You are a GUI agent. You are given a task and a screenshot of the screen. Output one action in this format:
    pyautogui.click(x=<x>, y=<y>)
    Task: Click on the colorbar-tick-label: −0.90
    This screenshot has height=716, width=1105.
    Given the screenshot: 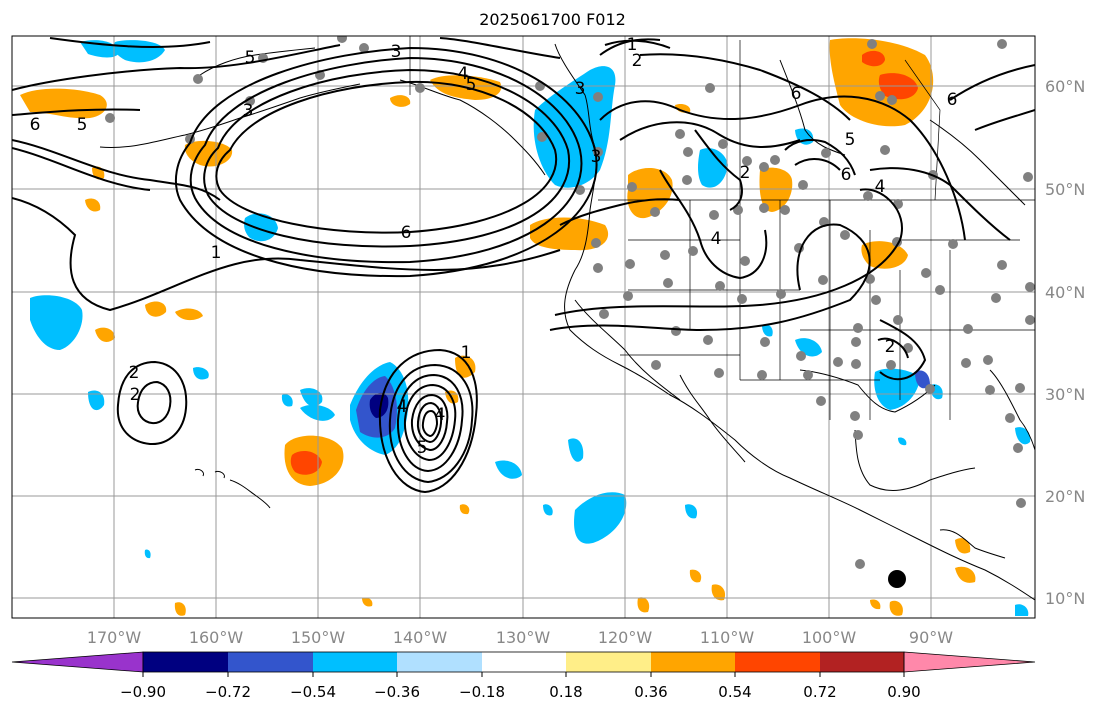 What is the action you would take?
    pyautogui.click(x=143, y=692)
    